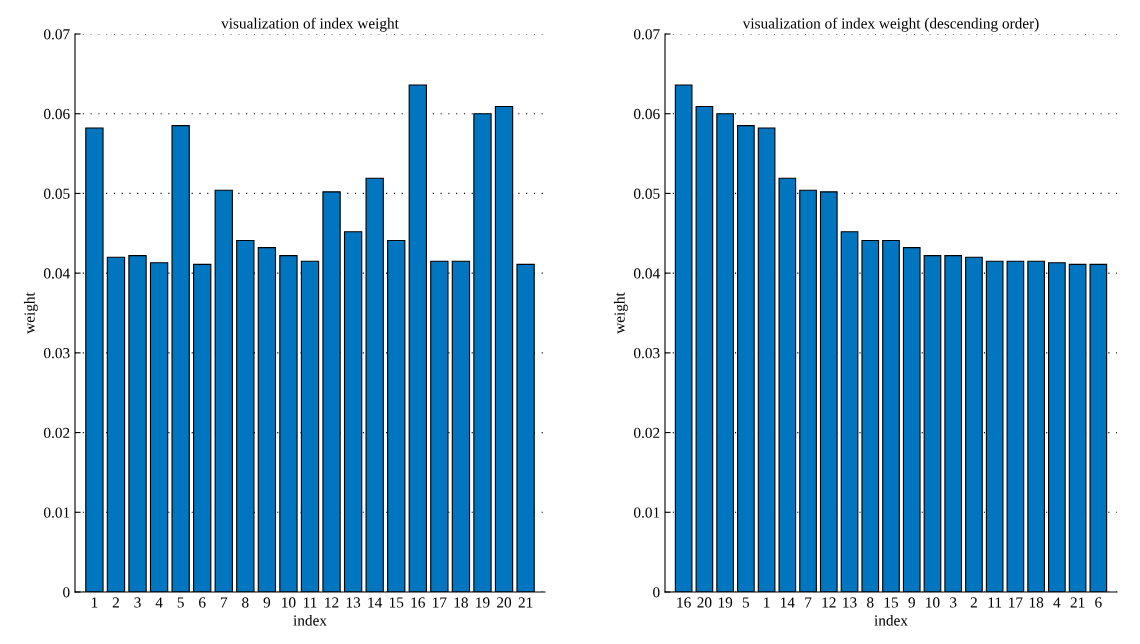  What do you see at coordinates (310, 24) in the screenshot?
I see `chart-title: visualization of index weight` at bounding box center [310, 24].